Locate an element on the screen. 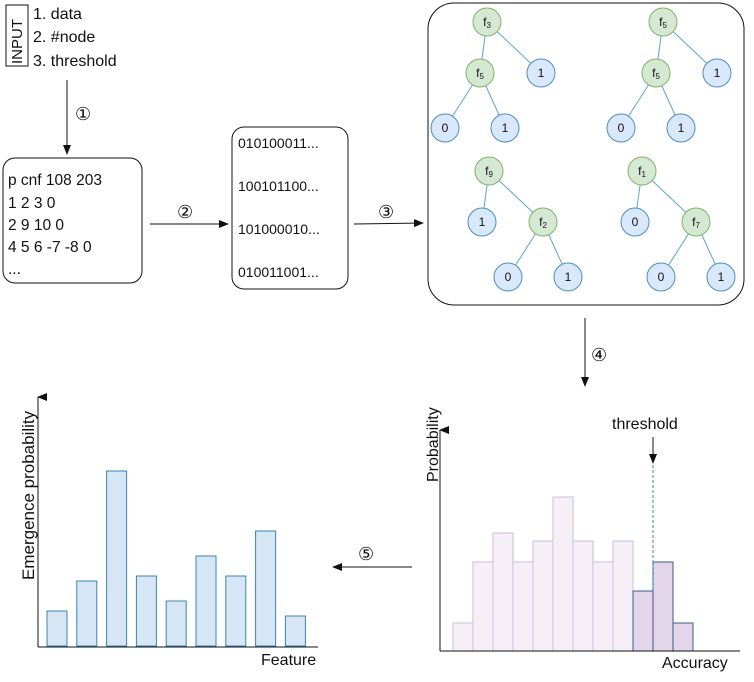 The image size is (754, 682). binary-box-frame is located at coordinates (290, 208).